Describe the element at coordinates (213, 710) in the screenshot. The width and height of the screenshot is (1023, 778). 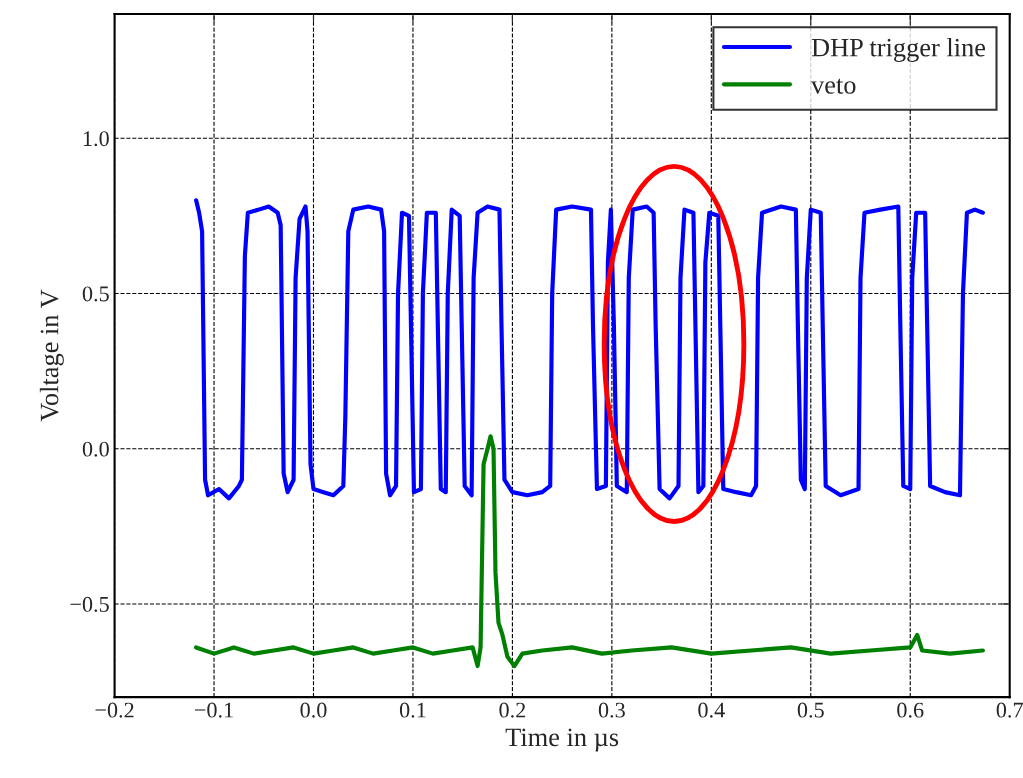
I see `x-tick-label: −0.1` at that location.